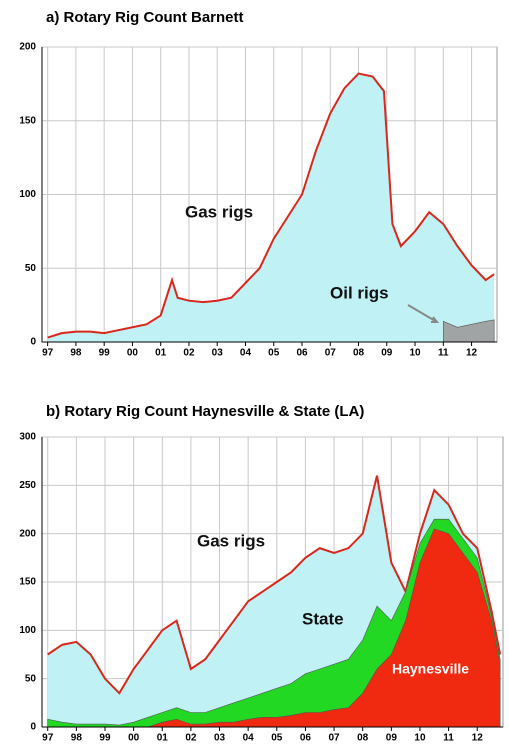  What do you see at coordinates (27, 485) in the screenshot?
I see `y-tick-label: 250` at bounding box center [27, 485].